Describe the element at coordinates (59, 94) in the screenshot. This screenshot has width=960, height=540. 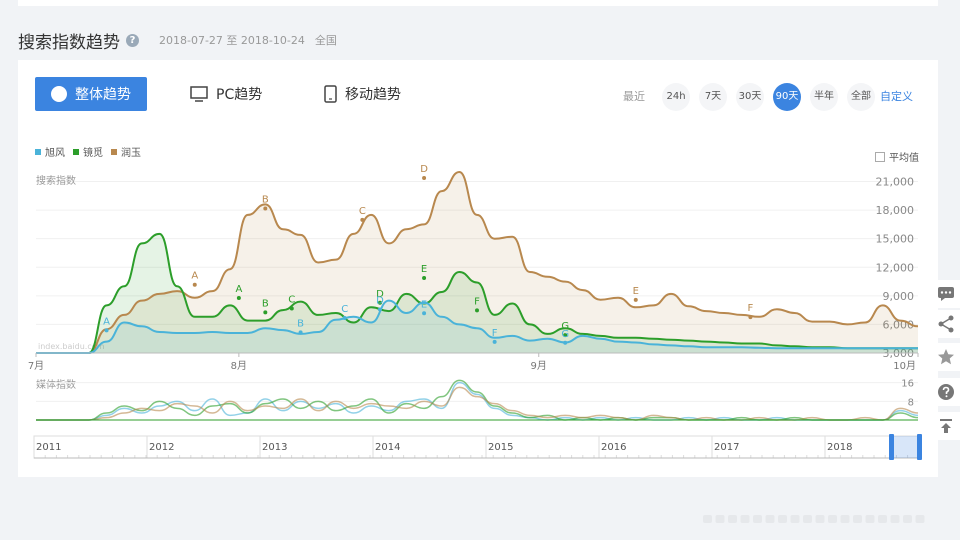
I see `pie-chart-icon` at that location.